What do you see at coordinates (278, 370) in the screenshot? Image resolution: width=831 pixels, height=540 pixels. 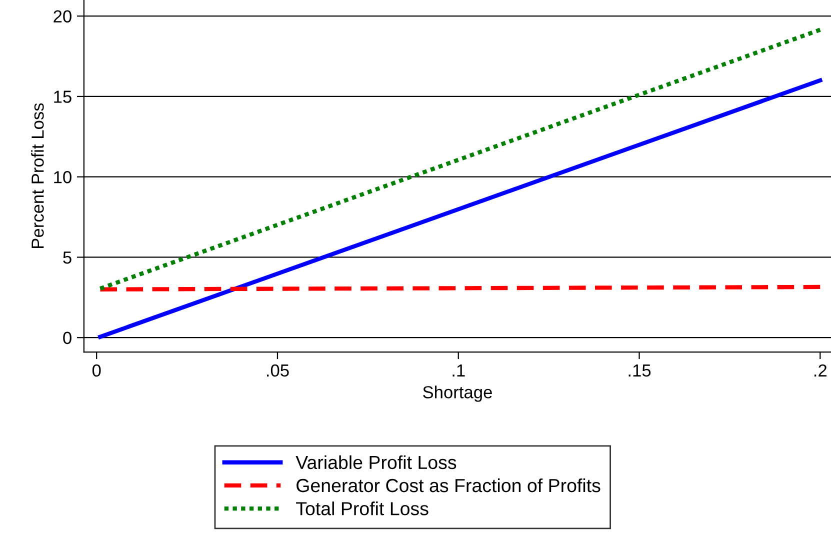 I see `x-tick-label: .05` at bounding box center [278, 370].